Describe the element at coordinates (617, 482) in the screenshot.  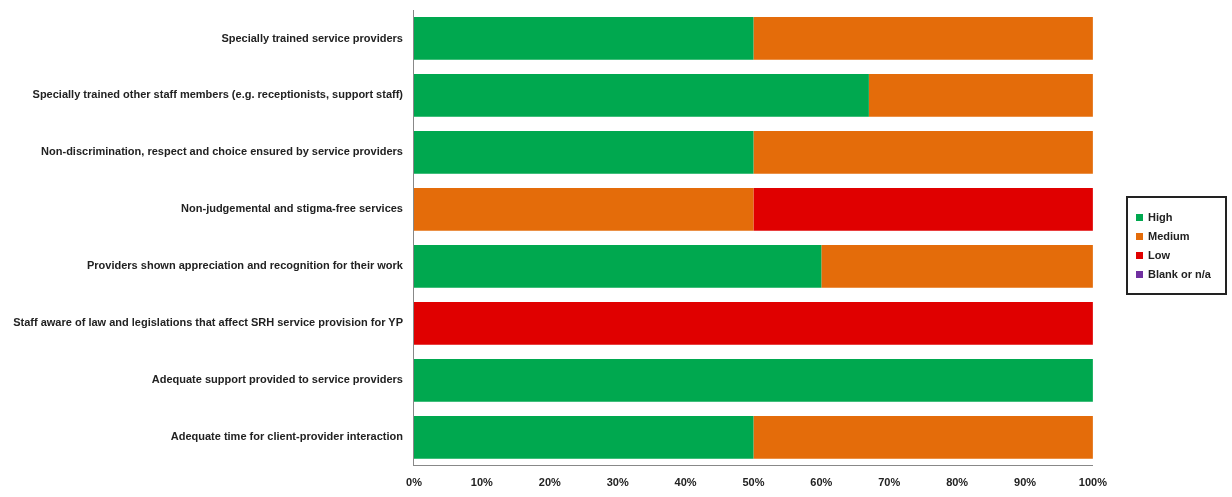
I see `x-tick-label: 30%` at that location.